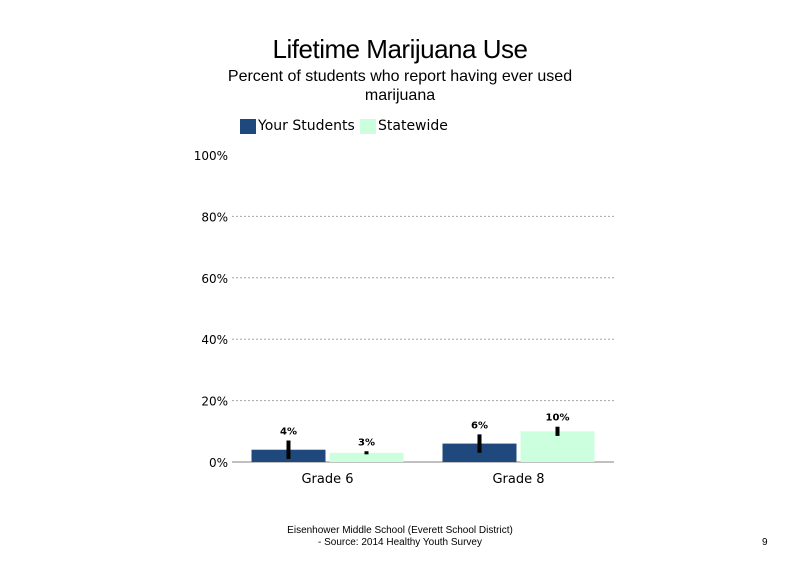 This screenshot has height=568, width=800. What do you see at coordinates (211, 156) in the screenshot?
I see `y-tick-label: 100%` at bounding box center [211, 156].